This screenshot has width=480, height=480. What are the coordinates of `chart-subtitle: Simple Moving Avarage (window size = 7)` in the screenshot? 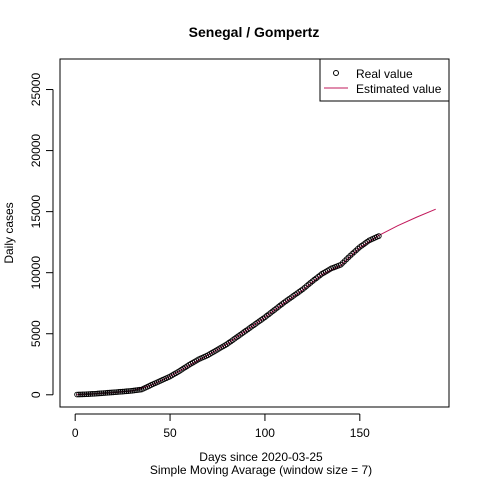 It's located at (261, 470).